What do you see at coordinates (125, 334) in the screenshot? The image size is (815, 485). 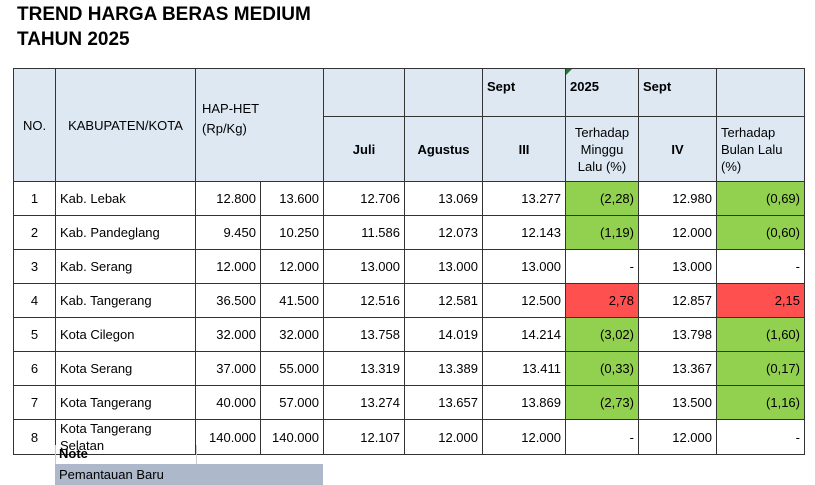 I see `row-name: Kota Cilegon` at bounding box center [125, 334].